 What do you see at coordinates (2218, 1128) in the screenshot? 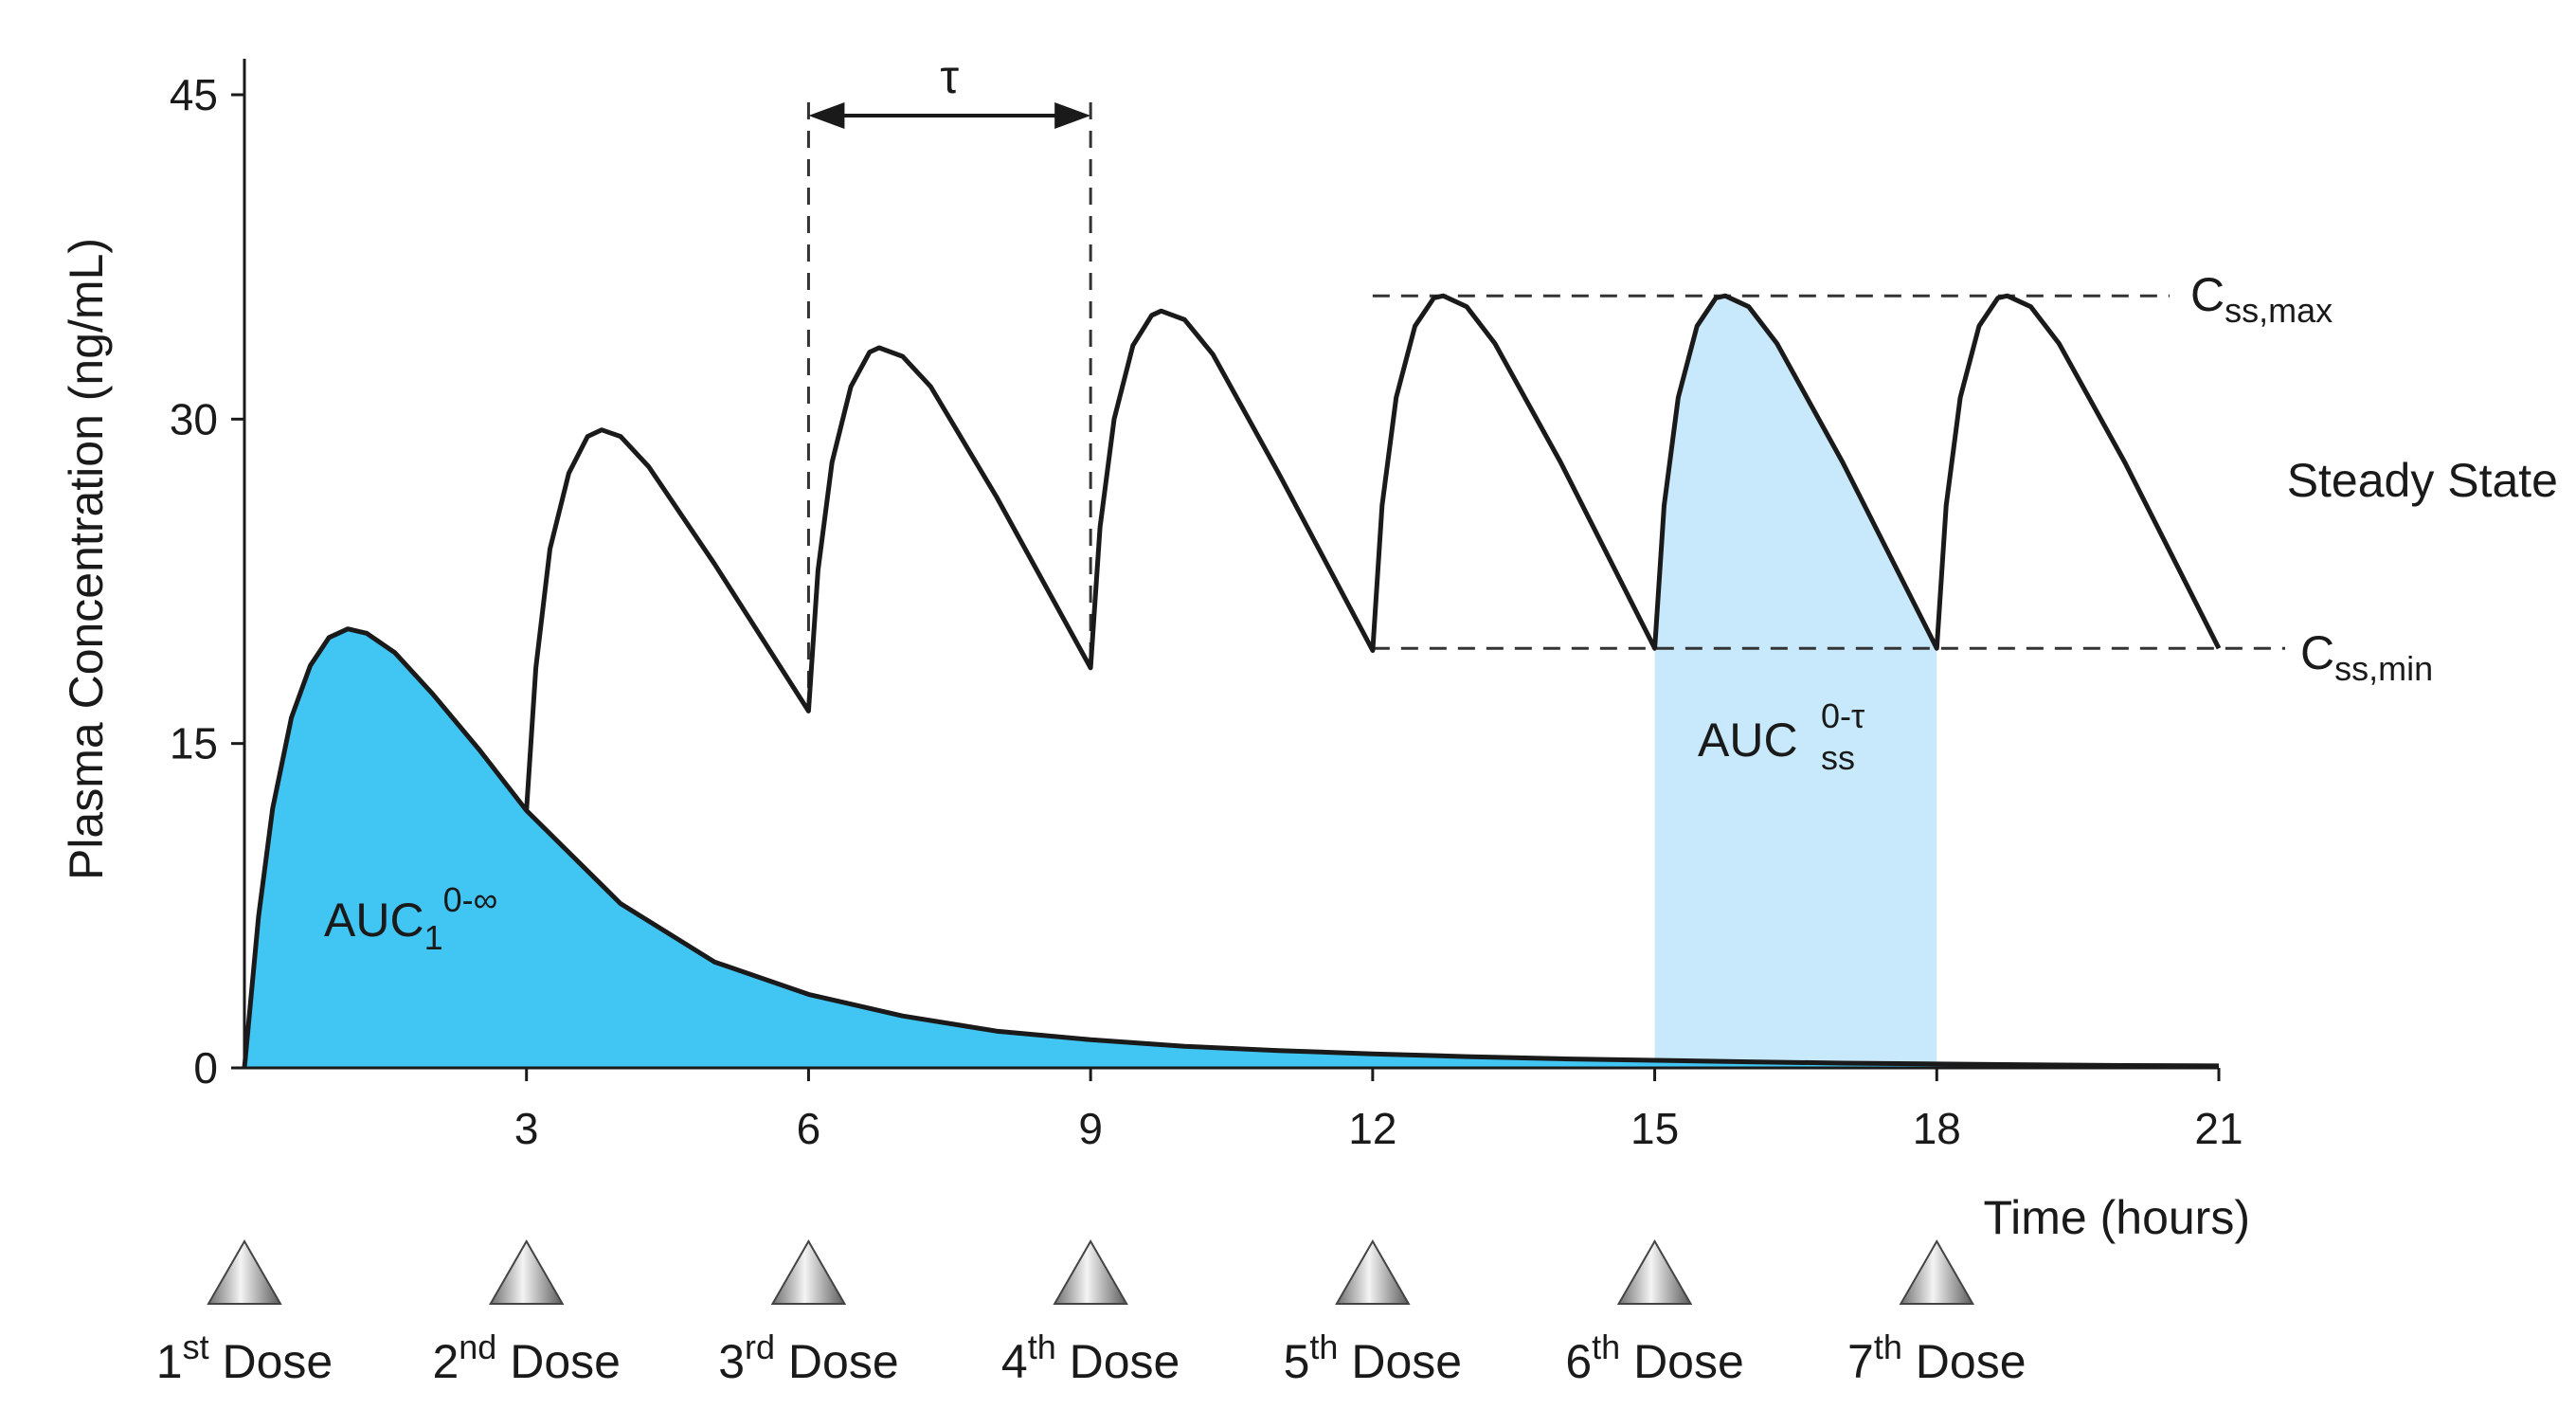
I see `x-tick-label: 21` at bounding box center [2218, 1128].